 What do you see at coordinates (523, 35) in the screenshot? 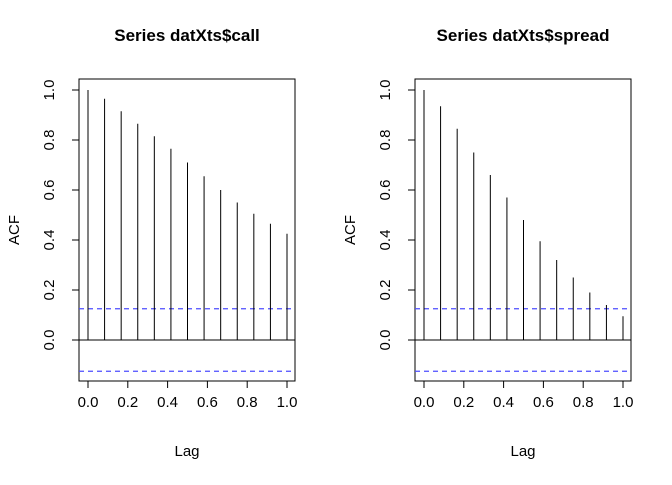
I see `chart-title: Series datXts$spread` at bounding box center [523, 35].